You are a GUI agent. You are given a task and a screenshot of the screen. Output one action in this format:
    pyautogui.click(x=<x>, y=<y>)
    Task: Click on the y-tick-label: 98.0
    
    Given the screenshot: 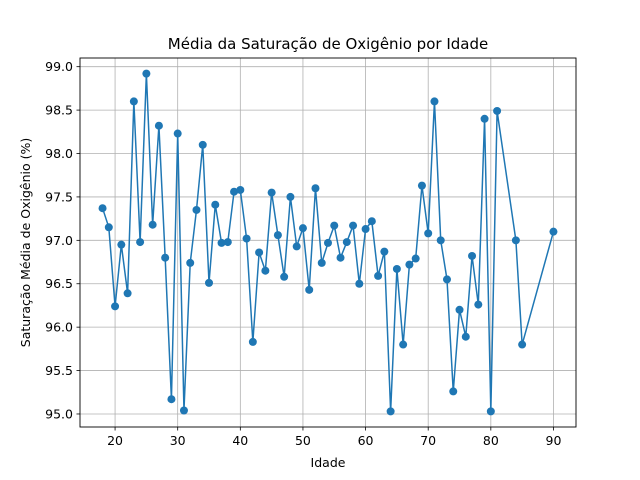 What is the action you would take?
    pyautogui.click(x=59, y=153)
    